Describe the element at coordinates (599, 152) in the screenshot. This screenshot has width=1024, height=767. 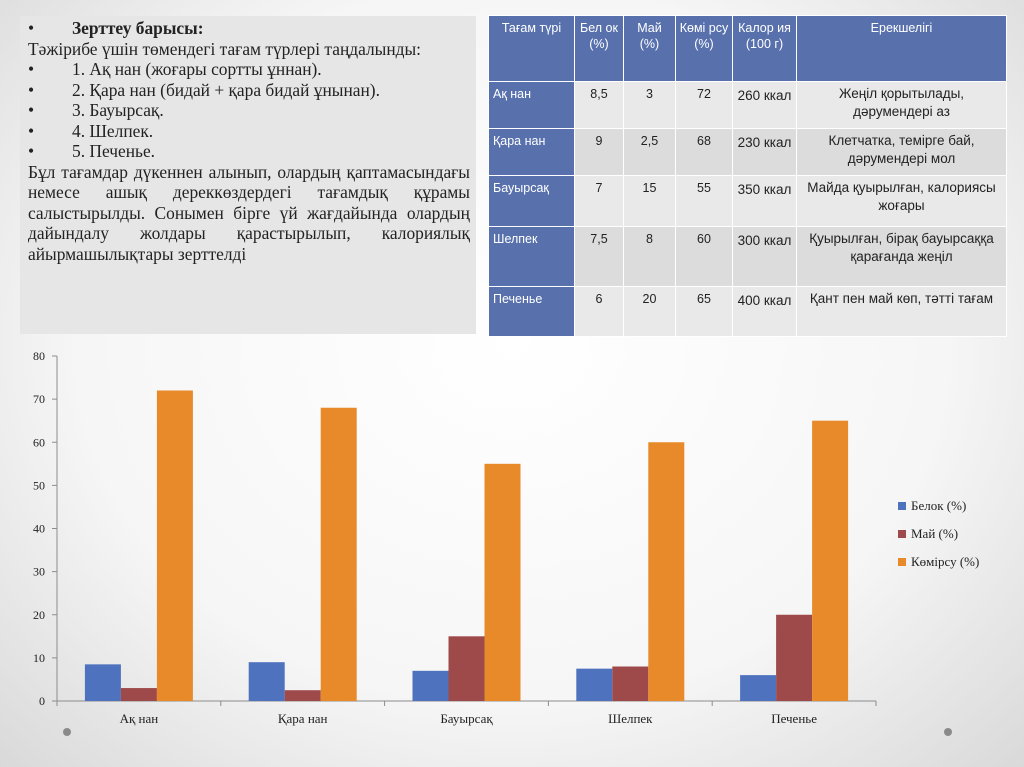
I see `cell-protein: 9` at that location.